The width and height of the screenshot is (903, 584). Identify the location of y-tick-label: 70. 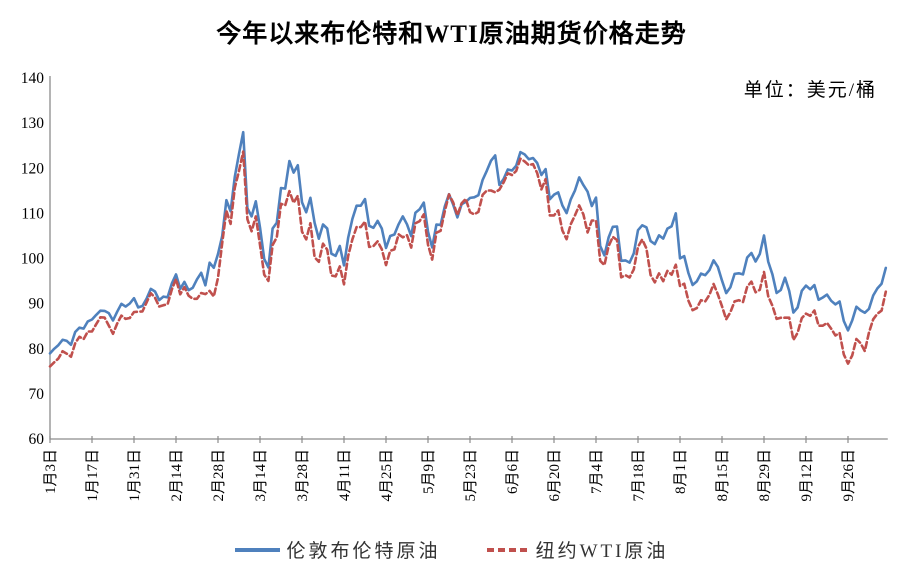
(37, 394).